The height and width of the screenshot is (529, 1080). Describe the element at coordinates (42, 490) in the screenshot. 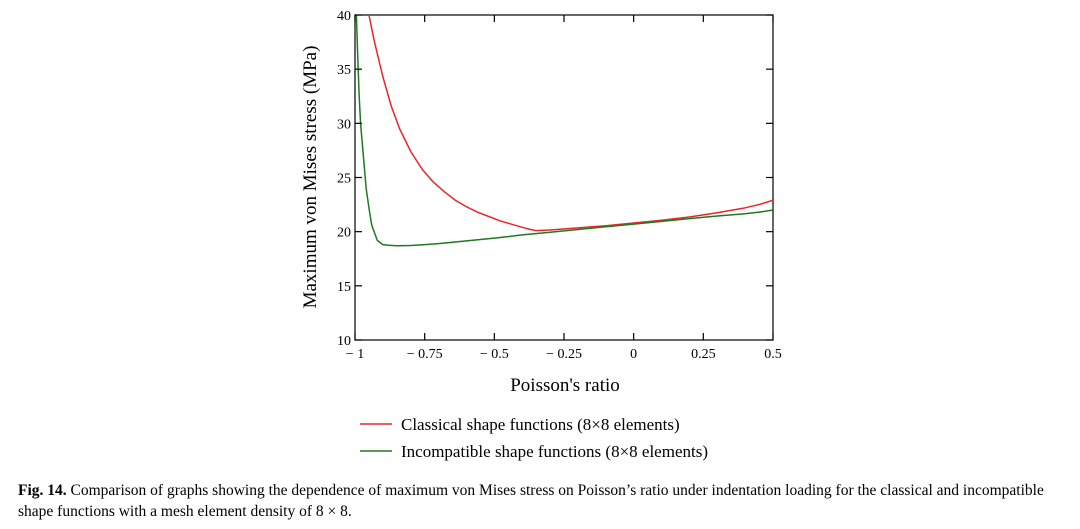

I see `figure-label: Fig. 14.` at that location.